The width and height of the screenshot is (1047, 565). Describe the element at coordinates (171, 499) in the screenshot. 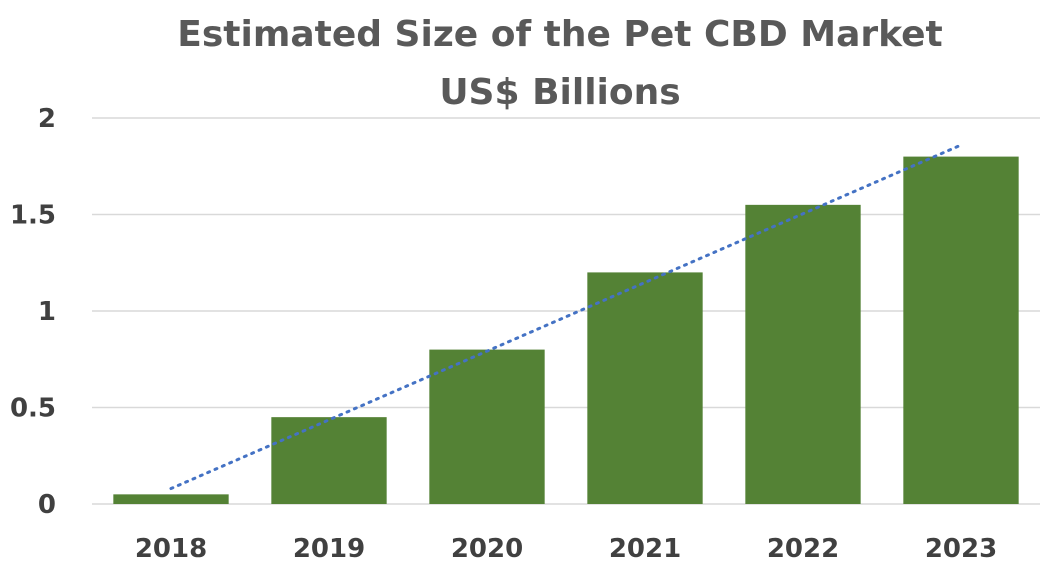

I see `bar-2018` at that location.